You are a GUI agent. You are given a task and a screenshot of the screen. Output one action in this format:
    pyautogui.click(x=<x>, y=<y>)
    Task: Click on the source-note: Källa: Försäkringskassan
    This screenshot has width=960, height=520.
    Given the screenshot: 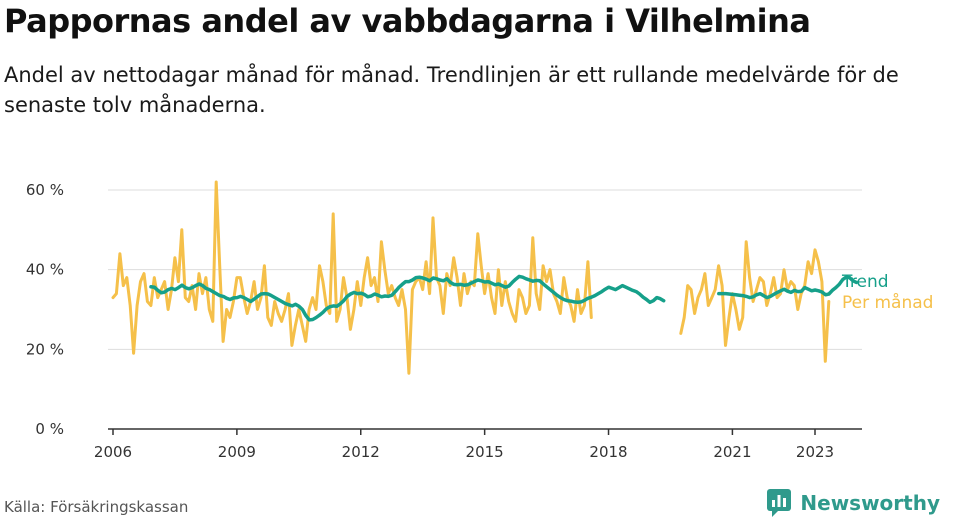 What is the action you would take?
    pyautogui.click(x=96, y=507)
    